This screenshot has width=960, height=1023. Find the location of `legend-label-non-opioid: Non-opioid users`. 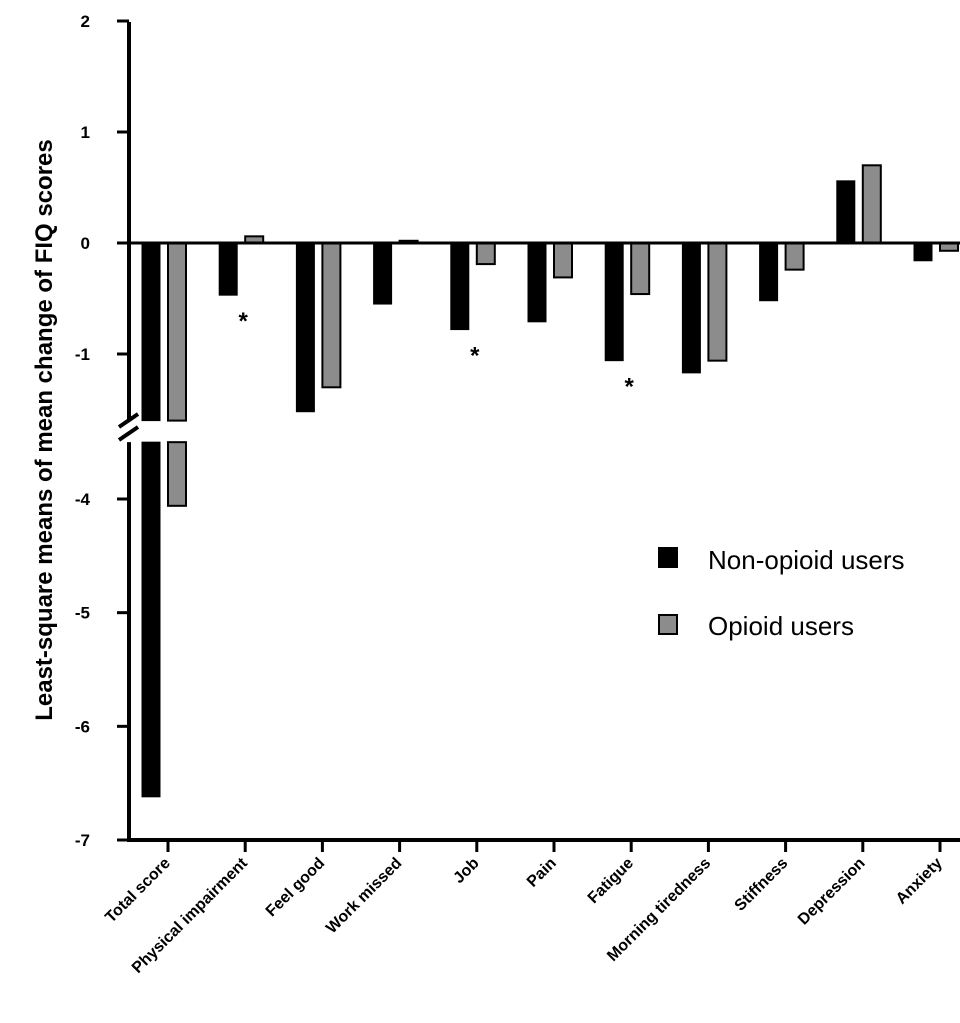

legend-label-non-opioid: Non-opioid users is located at coordinates (806, 560).